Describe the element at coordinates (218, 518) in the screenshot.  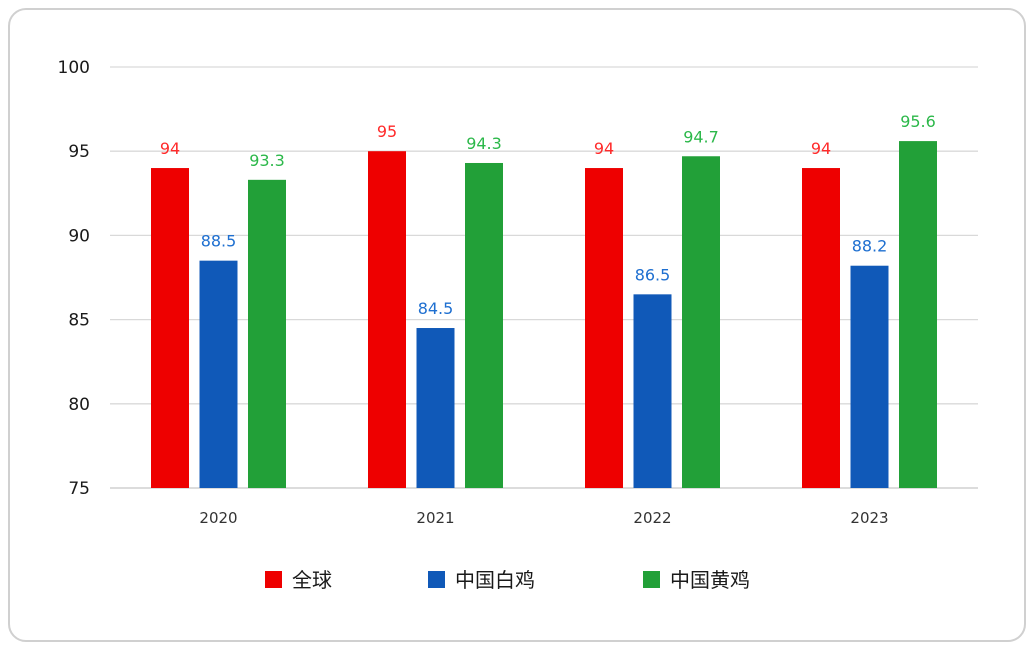
I see `x-tick-label: 2020` at that location.